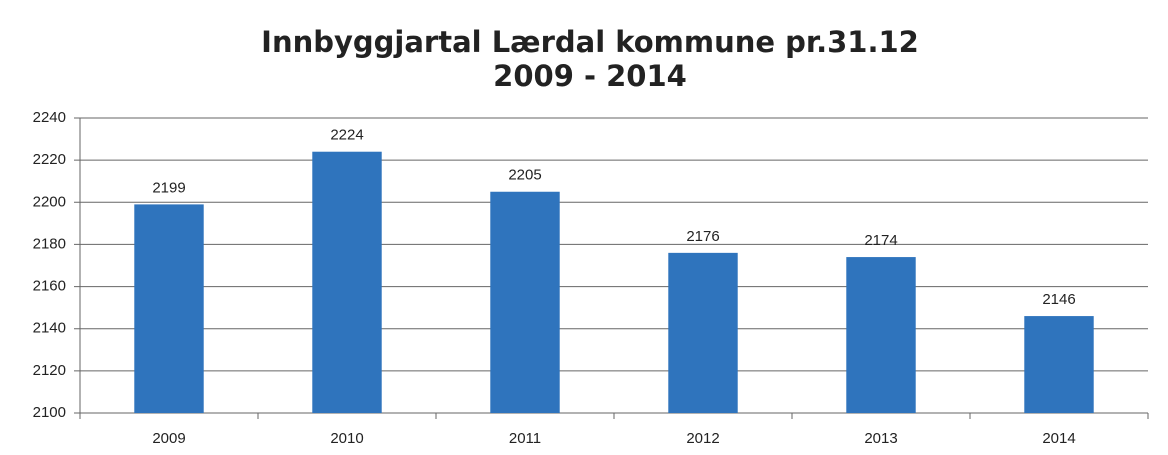 Image resolution: width=1168 pixels, height=455 pixels. What do you see at coordinates (168, 438) in the screenshot?
I see `x-tick-label: 2009` at bounding box center [168, 438].